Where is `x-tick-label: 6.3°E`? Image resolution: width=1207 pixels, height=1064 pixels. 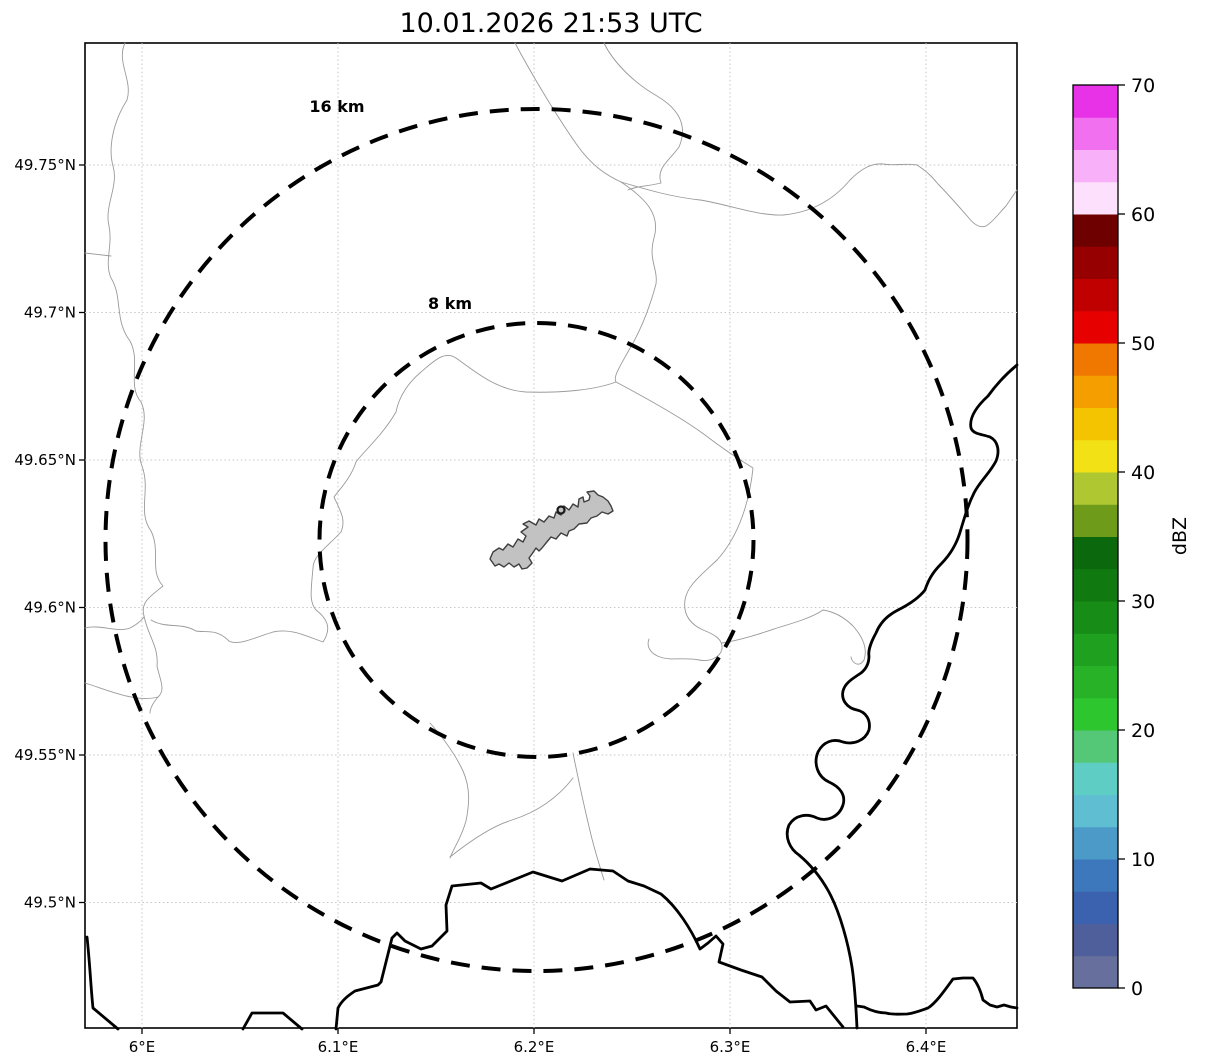 x-tick-label: 6.3°E is located at coordinates (730, 1047).